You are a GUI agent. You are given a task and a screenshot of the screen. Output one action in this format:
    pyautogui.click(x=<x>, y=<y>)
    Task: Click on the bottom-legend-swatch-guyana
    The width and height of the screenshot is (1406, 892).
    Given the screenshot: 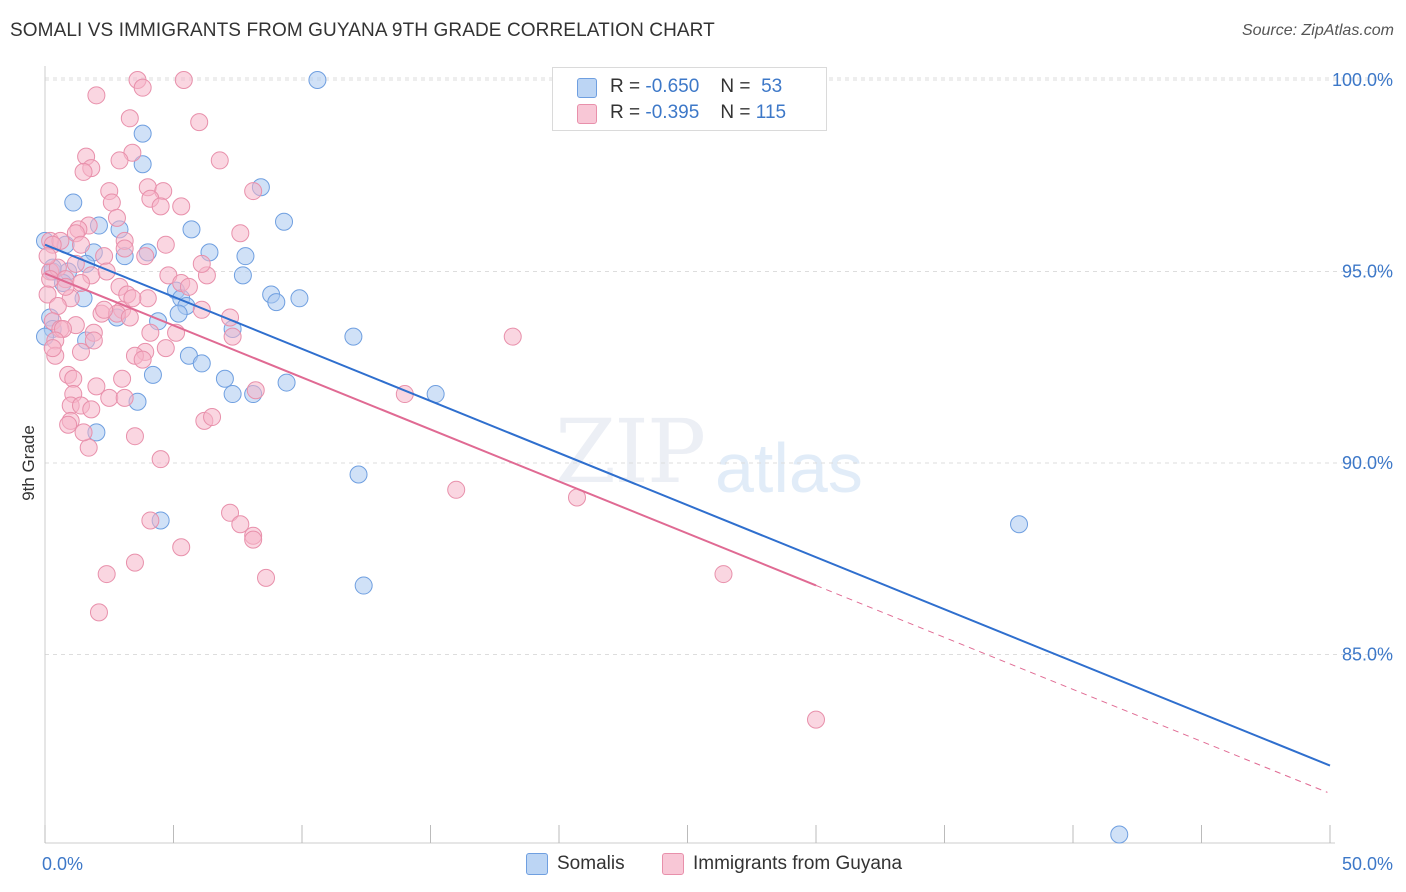 What is the action you would take?
    pyautogui.click(x=673, y=864)
    